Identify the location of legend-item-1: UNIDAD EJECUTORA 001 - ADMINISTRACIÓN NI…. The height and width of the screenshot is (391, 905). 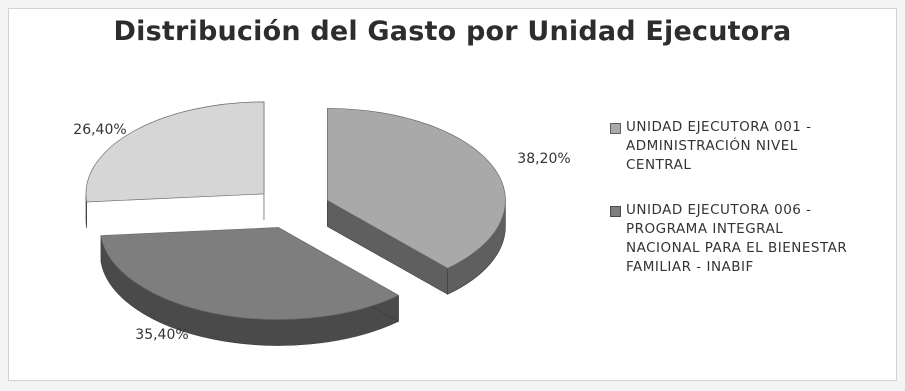
(730, 146).